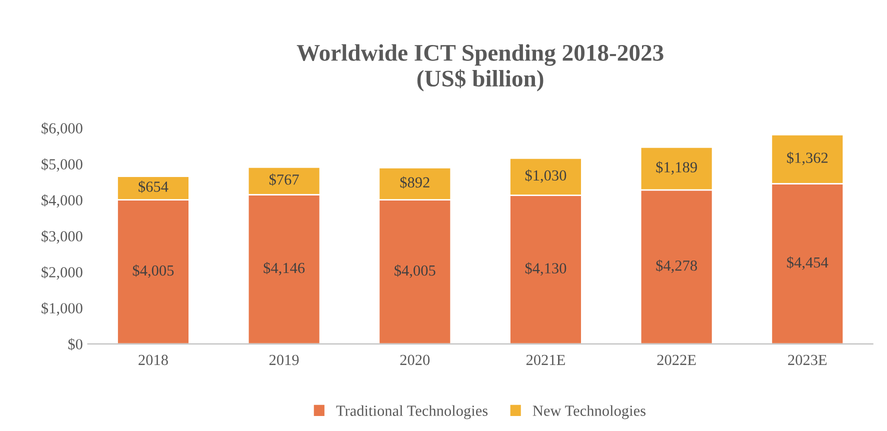 This screenshot has height=431, width=887. Describe the element at coordinates (284, 269) in the screenshot. I see `data-label: $4,146` at that location.